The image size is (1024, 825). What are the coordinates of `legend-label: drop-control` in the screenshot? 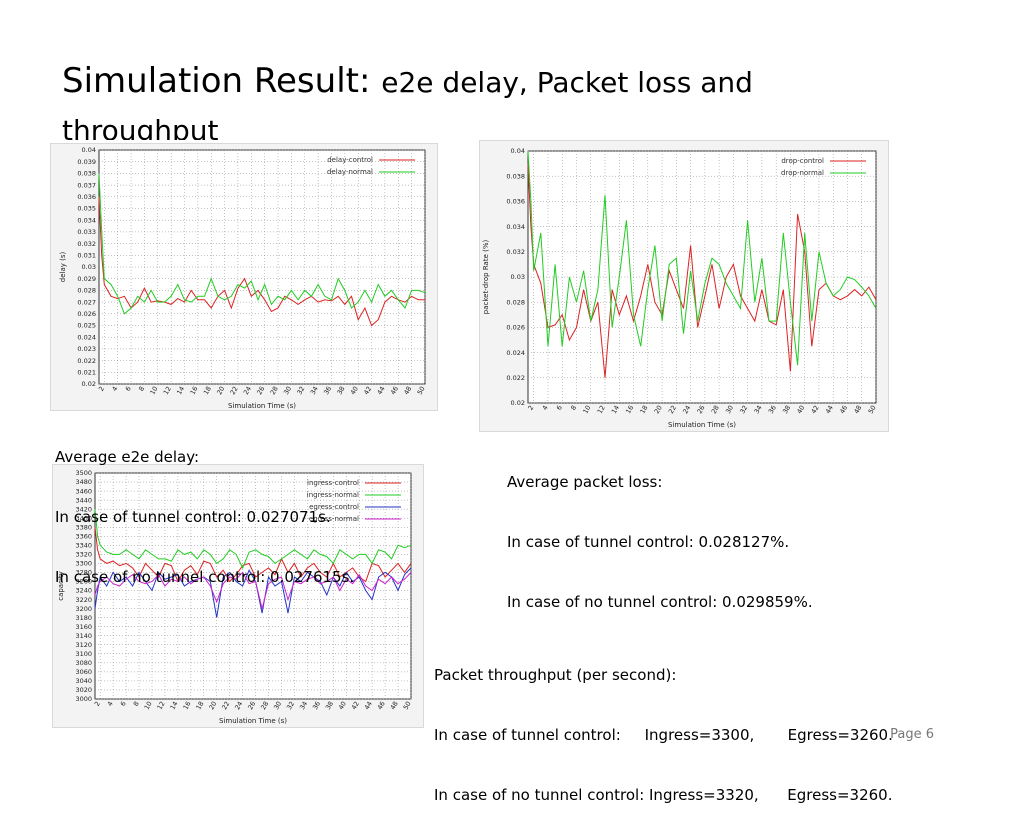 It's located at (802, 161).